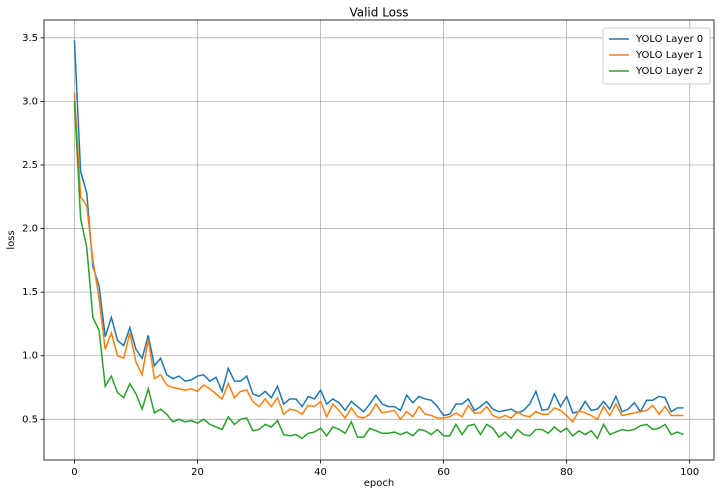 Image resolution: width=720 pixels, height=496 pixels. I want to click on legend-label: YOLO Layer 2, so click(669, 71).